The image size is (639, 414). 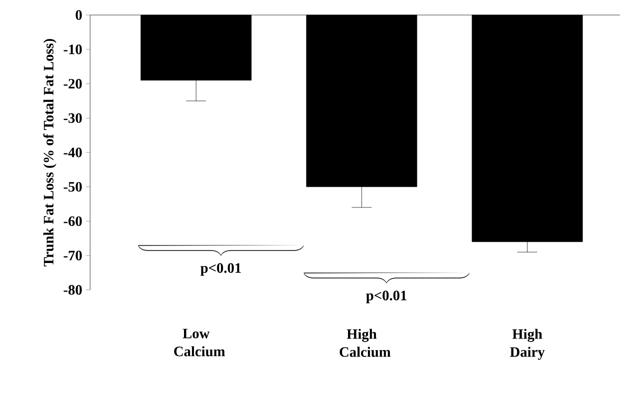 What do you see at coordinates (73, 290) in the screenshot?
I see `y-tick-label: -80` at bounding box center [73, 290].